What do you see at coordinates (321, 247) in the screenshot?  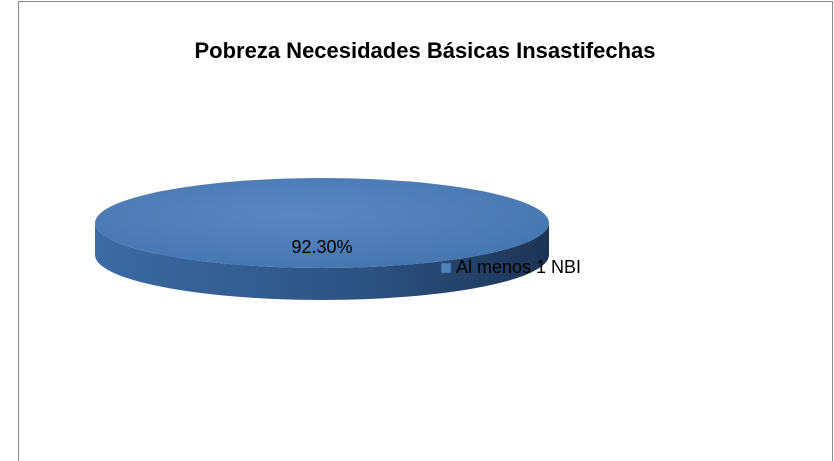 I see `data-label: 92.30%` at bounding box center [321, 247].